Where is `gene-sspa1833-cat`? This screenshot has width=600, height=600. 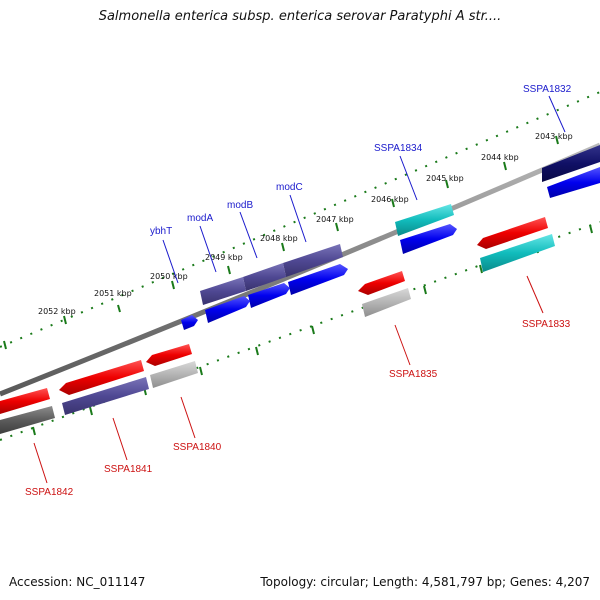
gene-sspa1833-cat is located at coordinates (517, 253).